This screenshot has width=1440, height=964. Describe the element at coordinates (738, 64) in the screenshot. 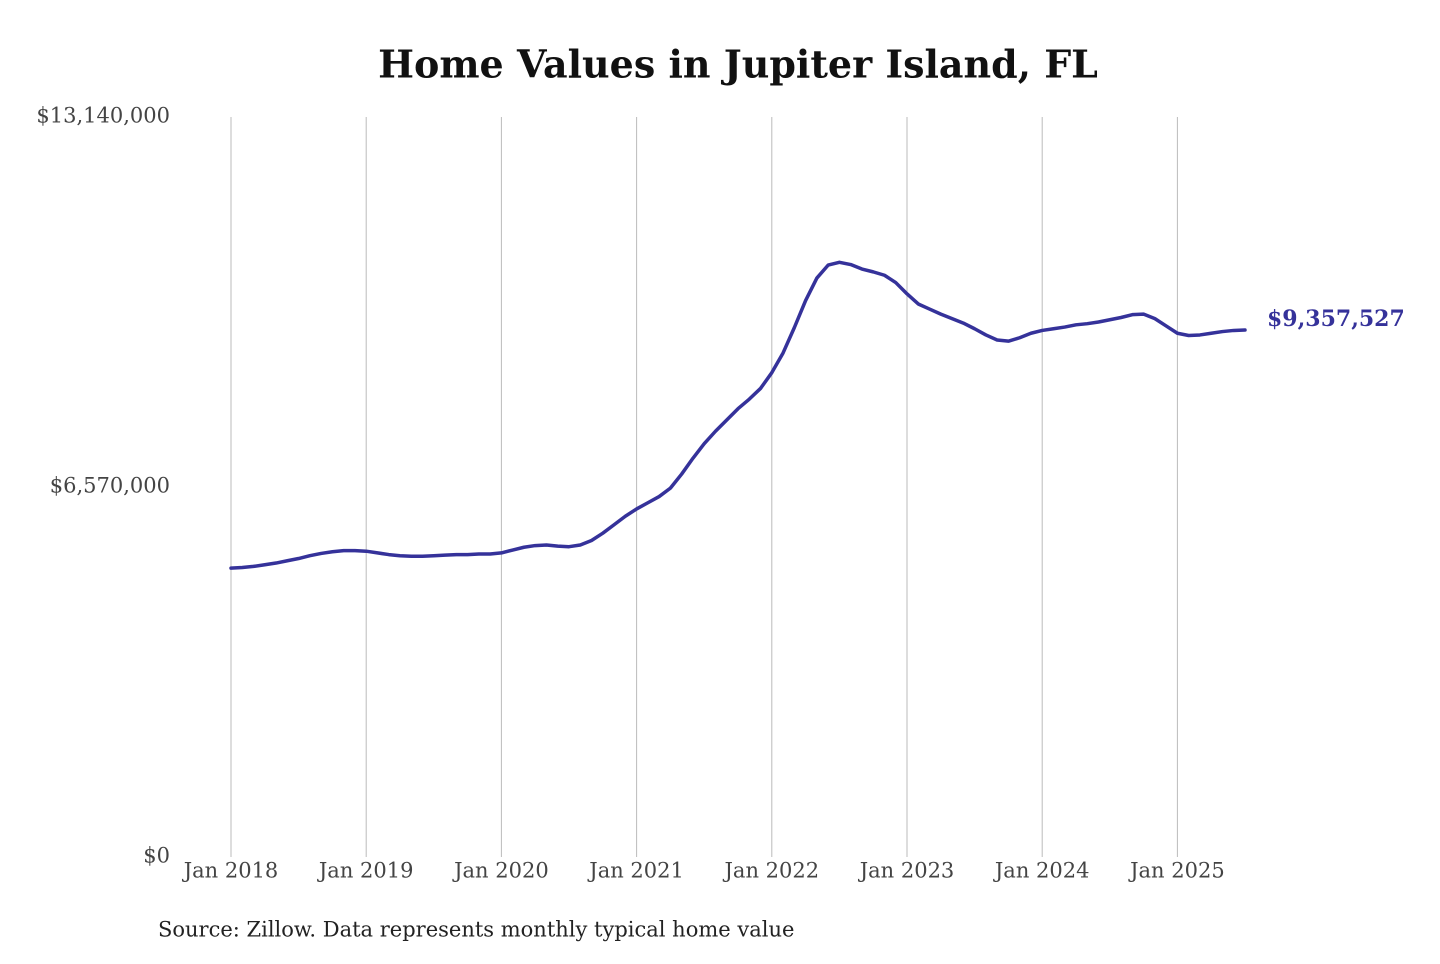

I see `chart-title: Home Values in Jupiter Island, FL` at that location.